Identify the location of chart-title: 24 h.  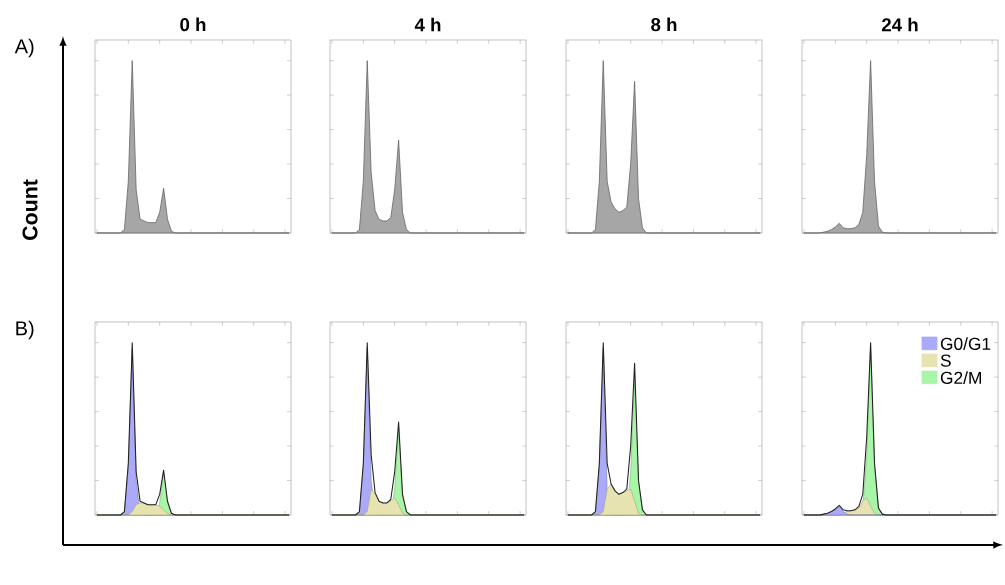
(899, 24).